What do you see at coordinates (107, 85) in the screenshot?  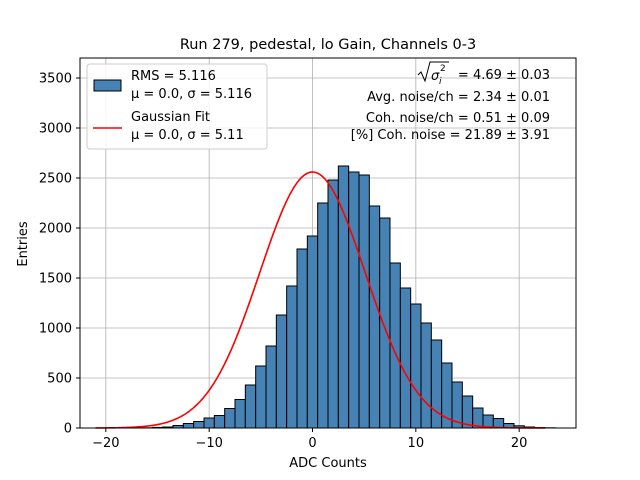 I see `legend-histogram-swatch` at bounding box center [107, 85].